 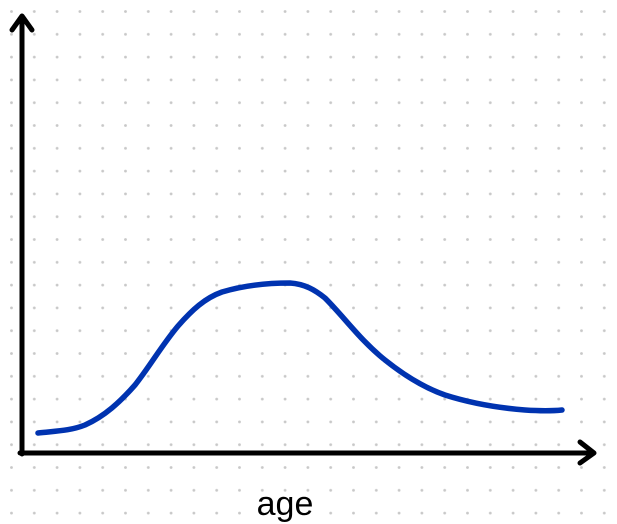 What do you see at coordinates (587, 452) in the screenshot?
I see `x-axis-arrow` at bounding box center [587, 452].